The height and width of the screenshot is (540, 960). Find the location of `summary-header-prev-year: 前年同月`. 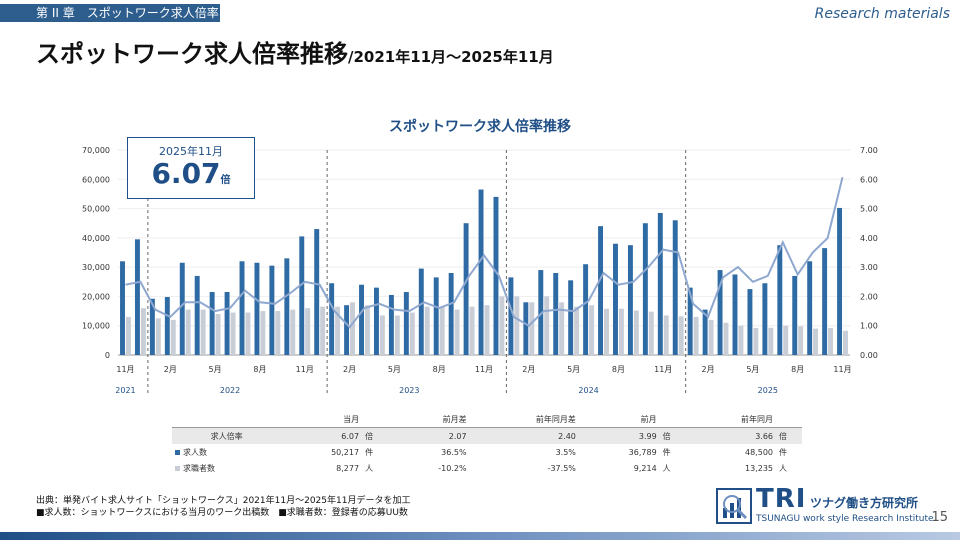

summary-header-prev-year: 前年同月 is located at coordinates (730, 419).